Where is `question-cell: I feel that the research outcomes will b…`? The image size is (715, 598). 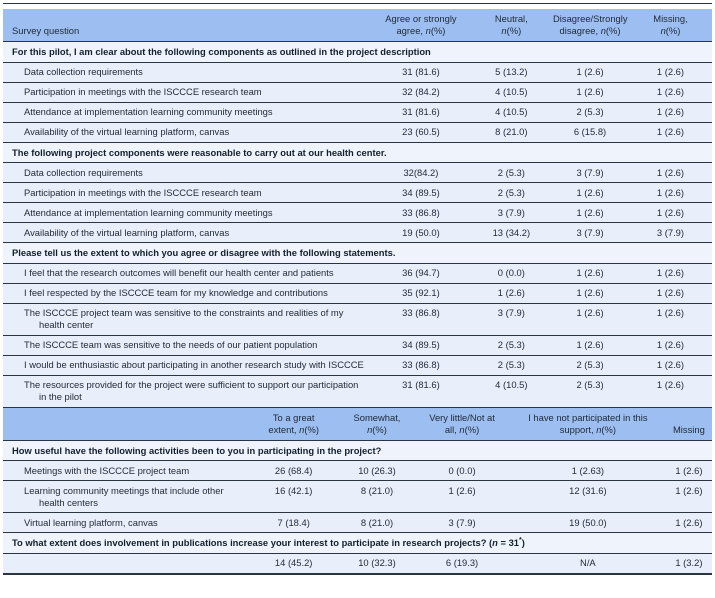
question-cell: I feel that the research outcomes will b… is located at coordinates (179, 272).